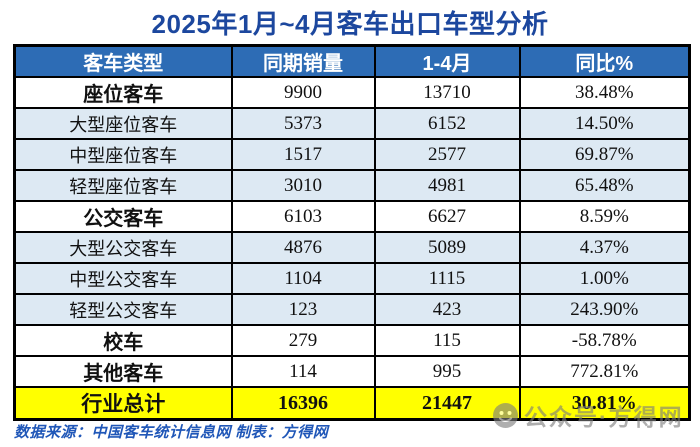 This screenshot has width=700, height=447. What do you see at coordinates (447, 123) in the screenshot?
I see `cell-current: 6152` at bounding box center [447, 123].